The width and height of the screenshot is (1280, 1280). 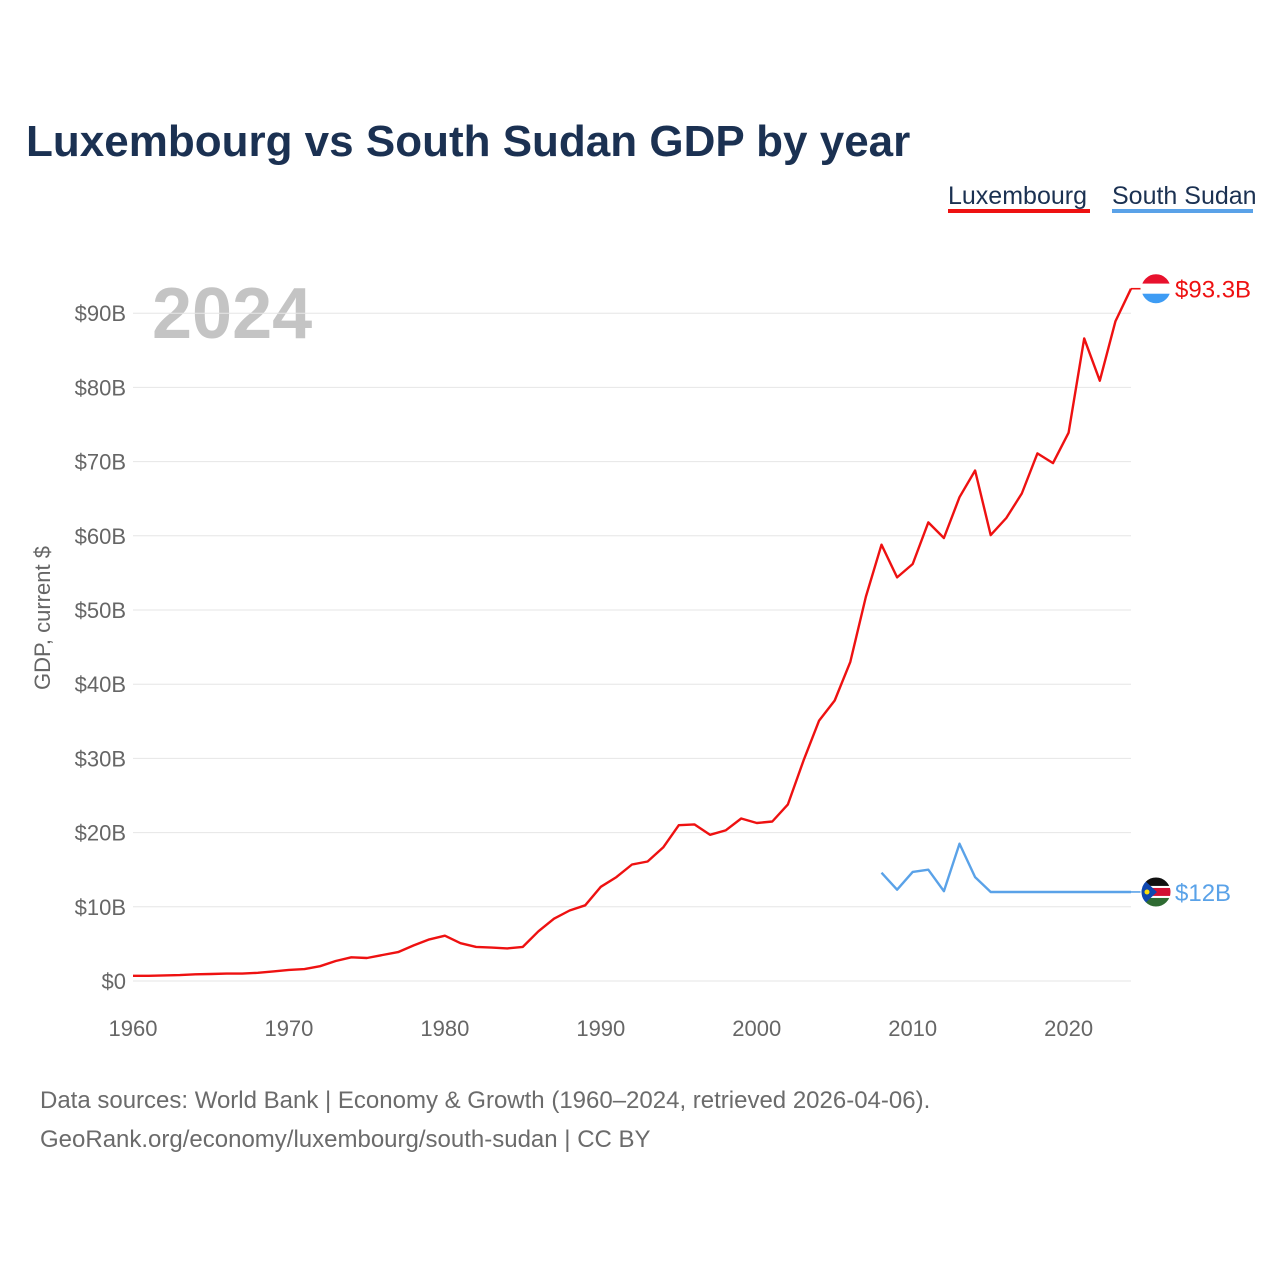 I want to click on end-value-label-luxembourg: $93.3B, so click(x=1213, y=290).